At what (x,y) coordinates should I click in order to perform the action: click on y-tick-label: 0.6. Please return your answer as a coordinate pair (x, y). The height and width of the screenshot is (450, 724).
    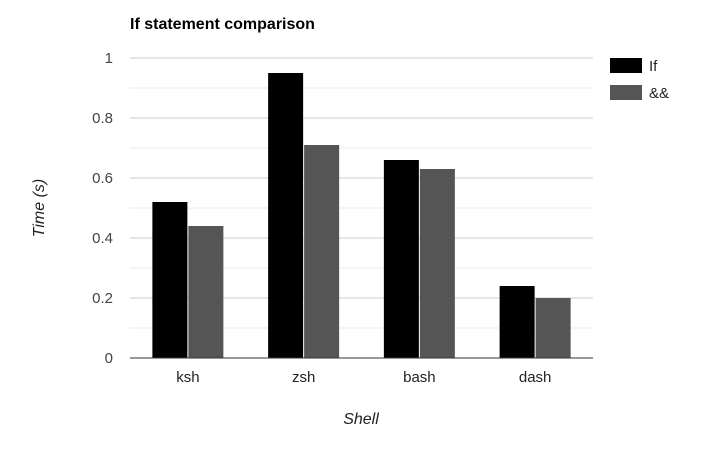
    Looking at the image, I should click on (102, 178).